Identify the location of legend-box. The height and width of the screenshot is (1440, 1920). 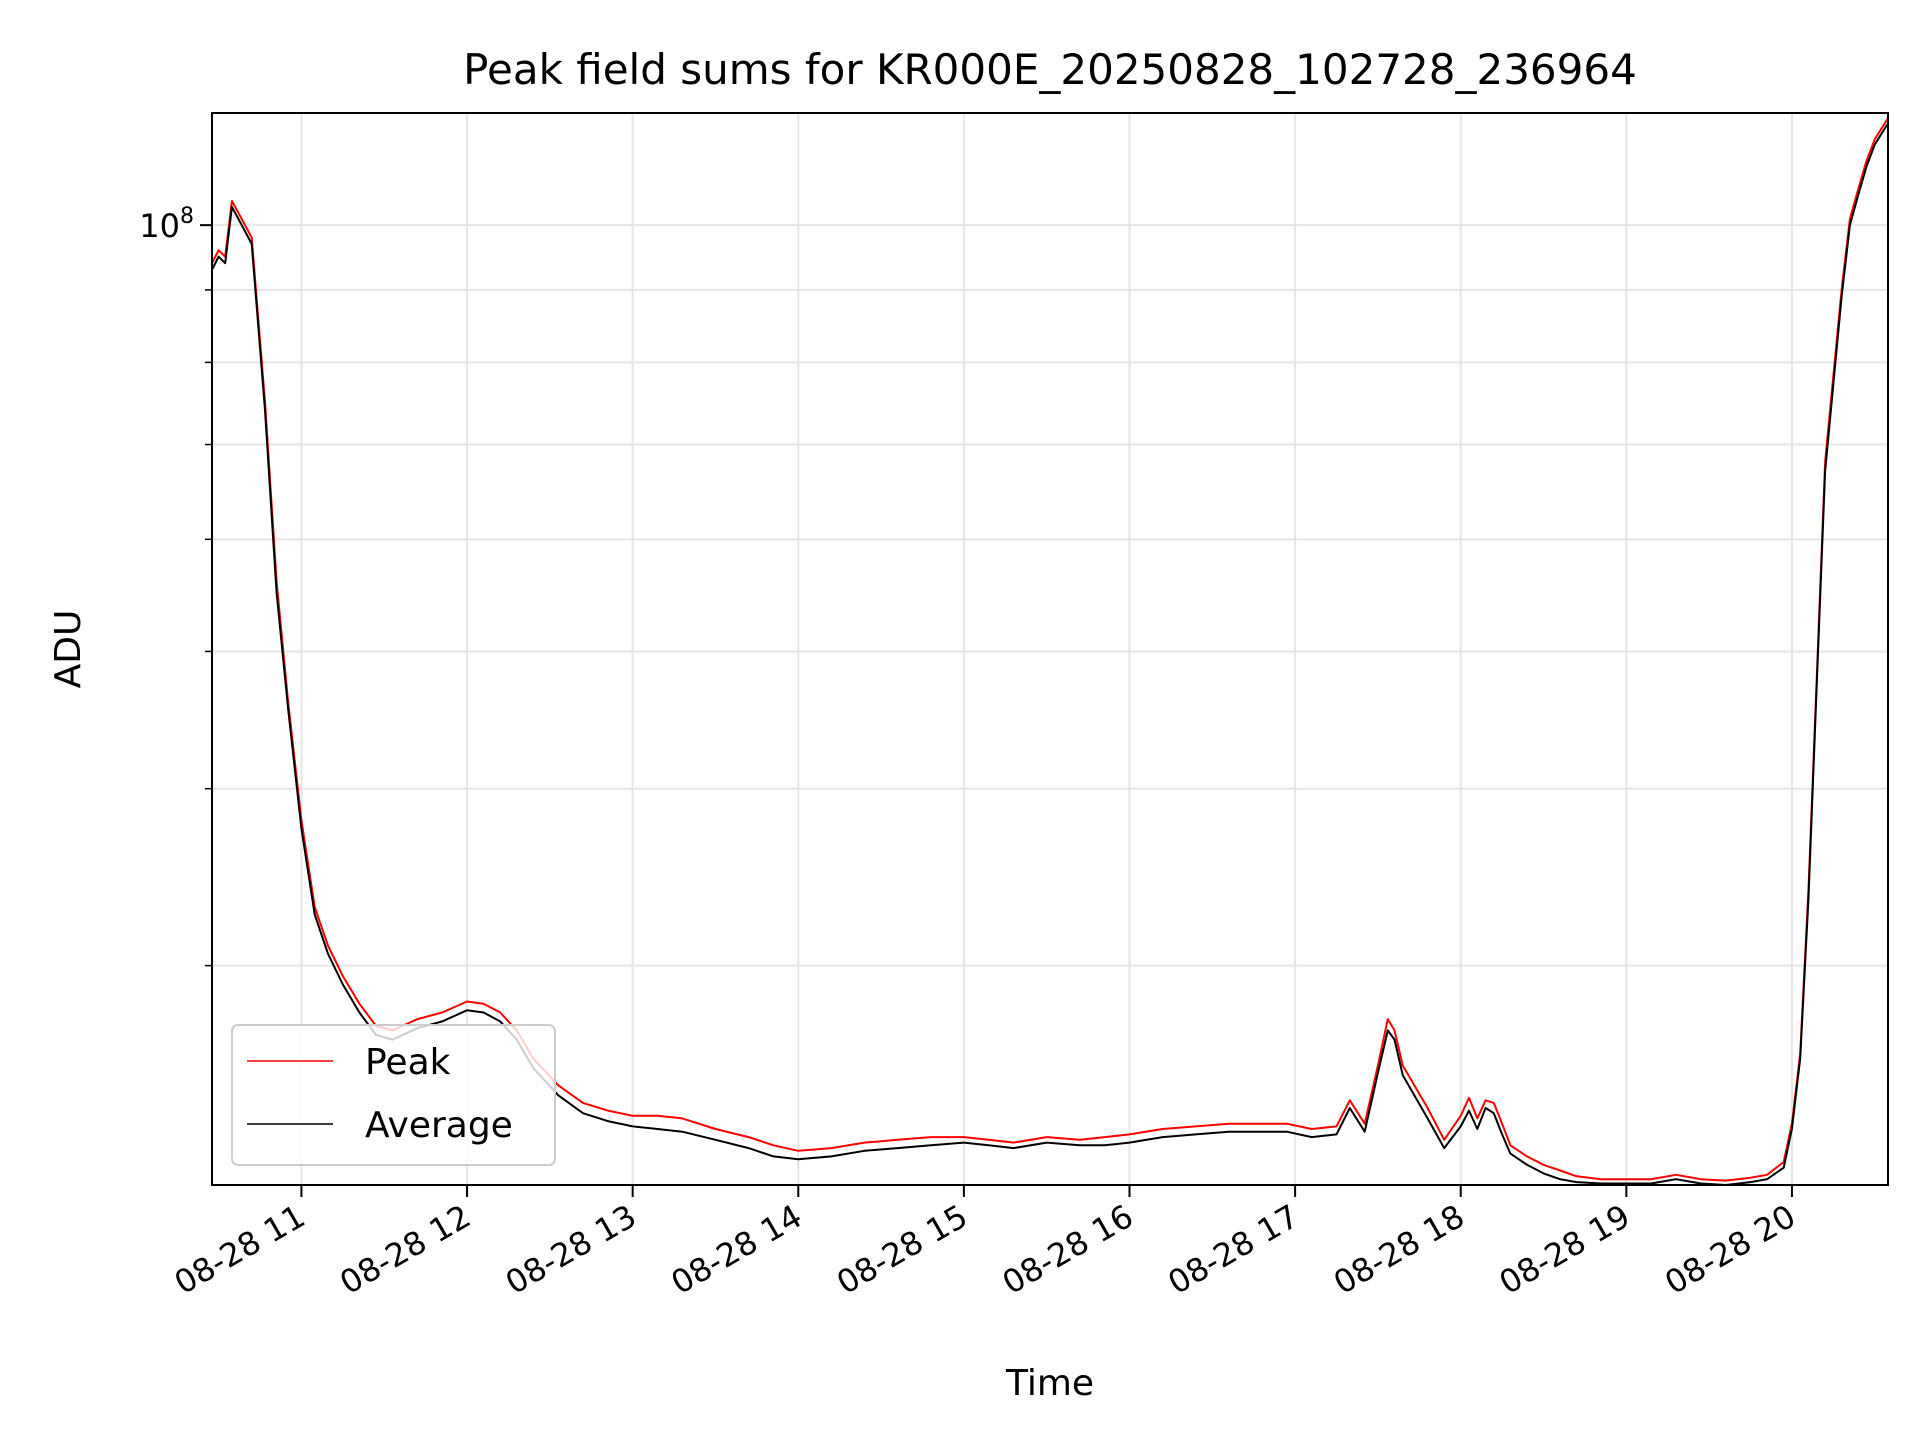
(393, 1095).